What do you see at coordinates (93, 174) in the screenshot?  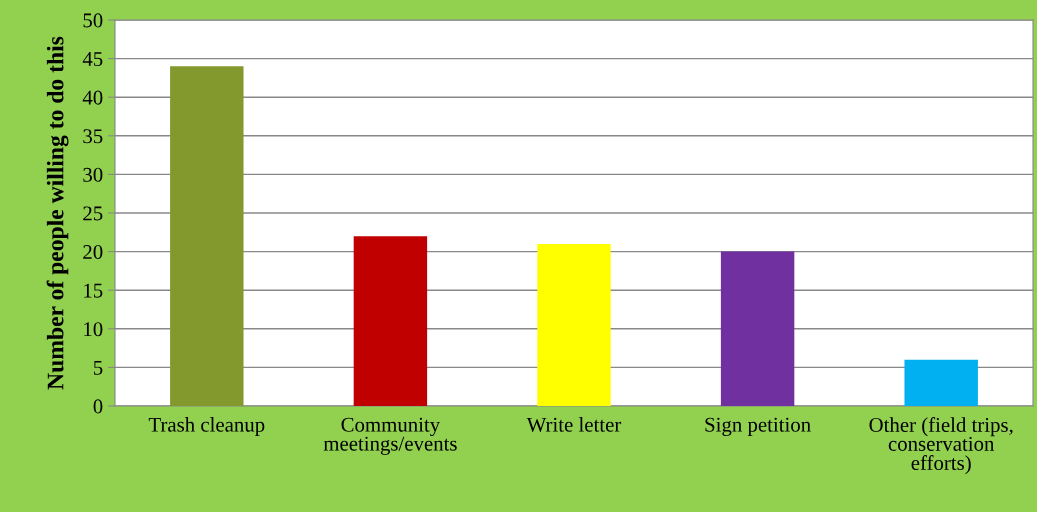 I see `y-tick-label: 30` at bounding box center [93, 174].